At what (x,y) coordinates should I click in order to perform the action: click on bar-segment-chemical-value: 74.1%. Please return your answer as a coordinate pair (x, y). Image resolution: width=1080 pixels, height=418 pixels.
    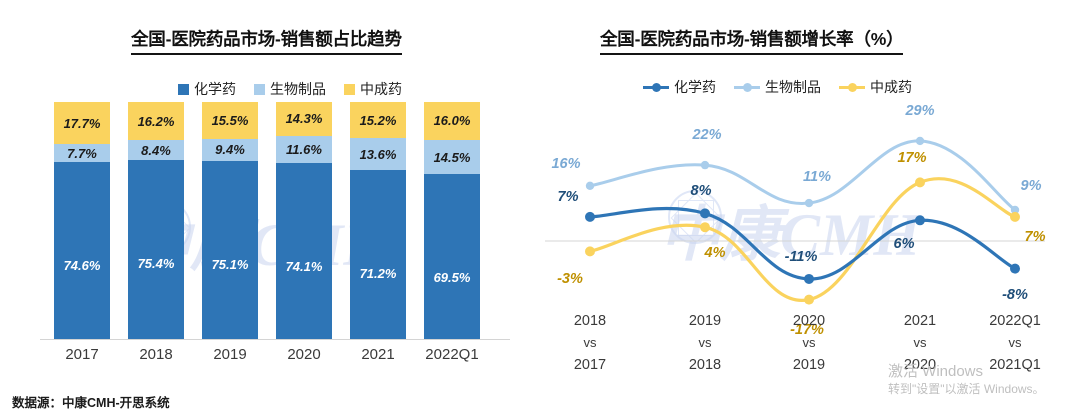
    Looking at the image, I should click on (304, 267).